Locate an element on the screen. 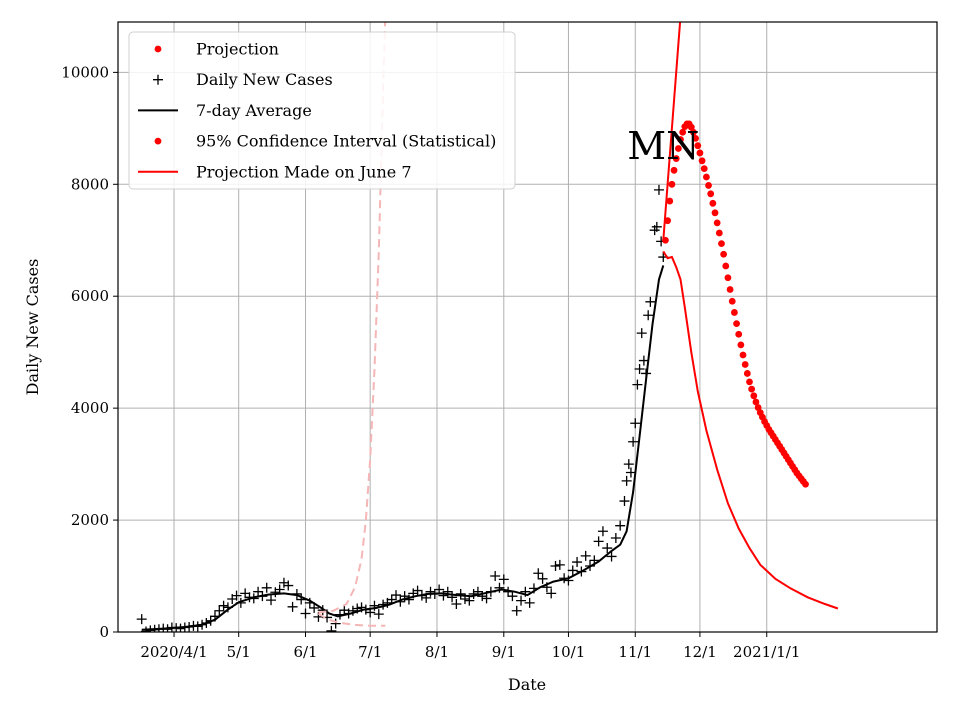 The width and height of the screenshot is (960, 720). legend-marker-dot is located at coordinates (158, 141).